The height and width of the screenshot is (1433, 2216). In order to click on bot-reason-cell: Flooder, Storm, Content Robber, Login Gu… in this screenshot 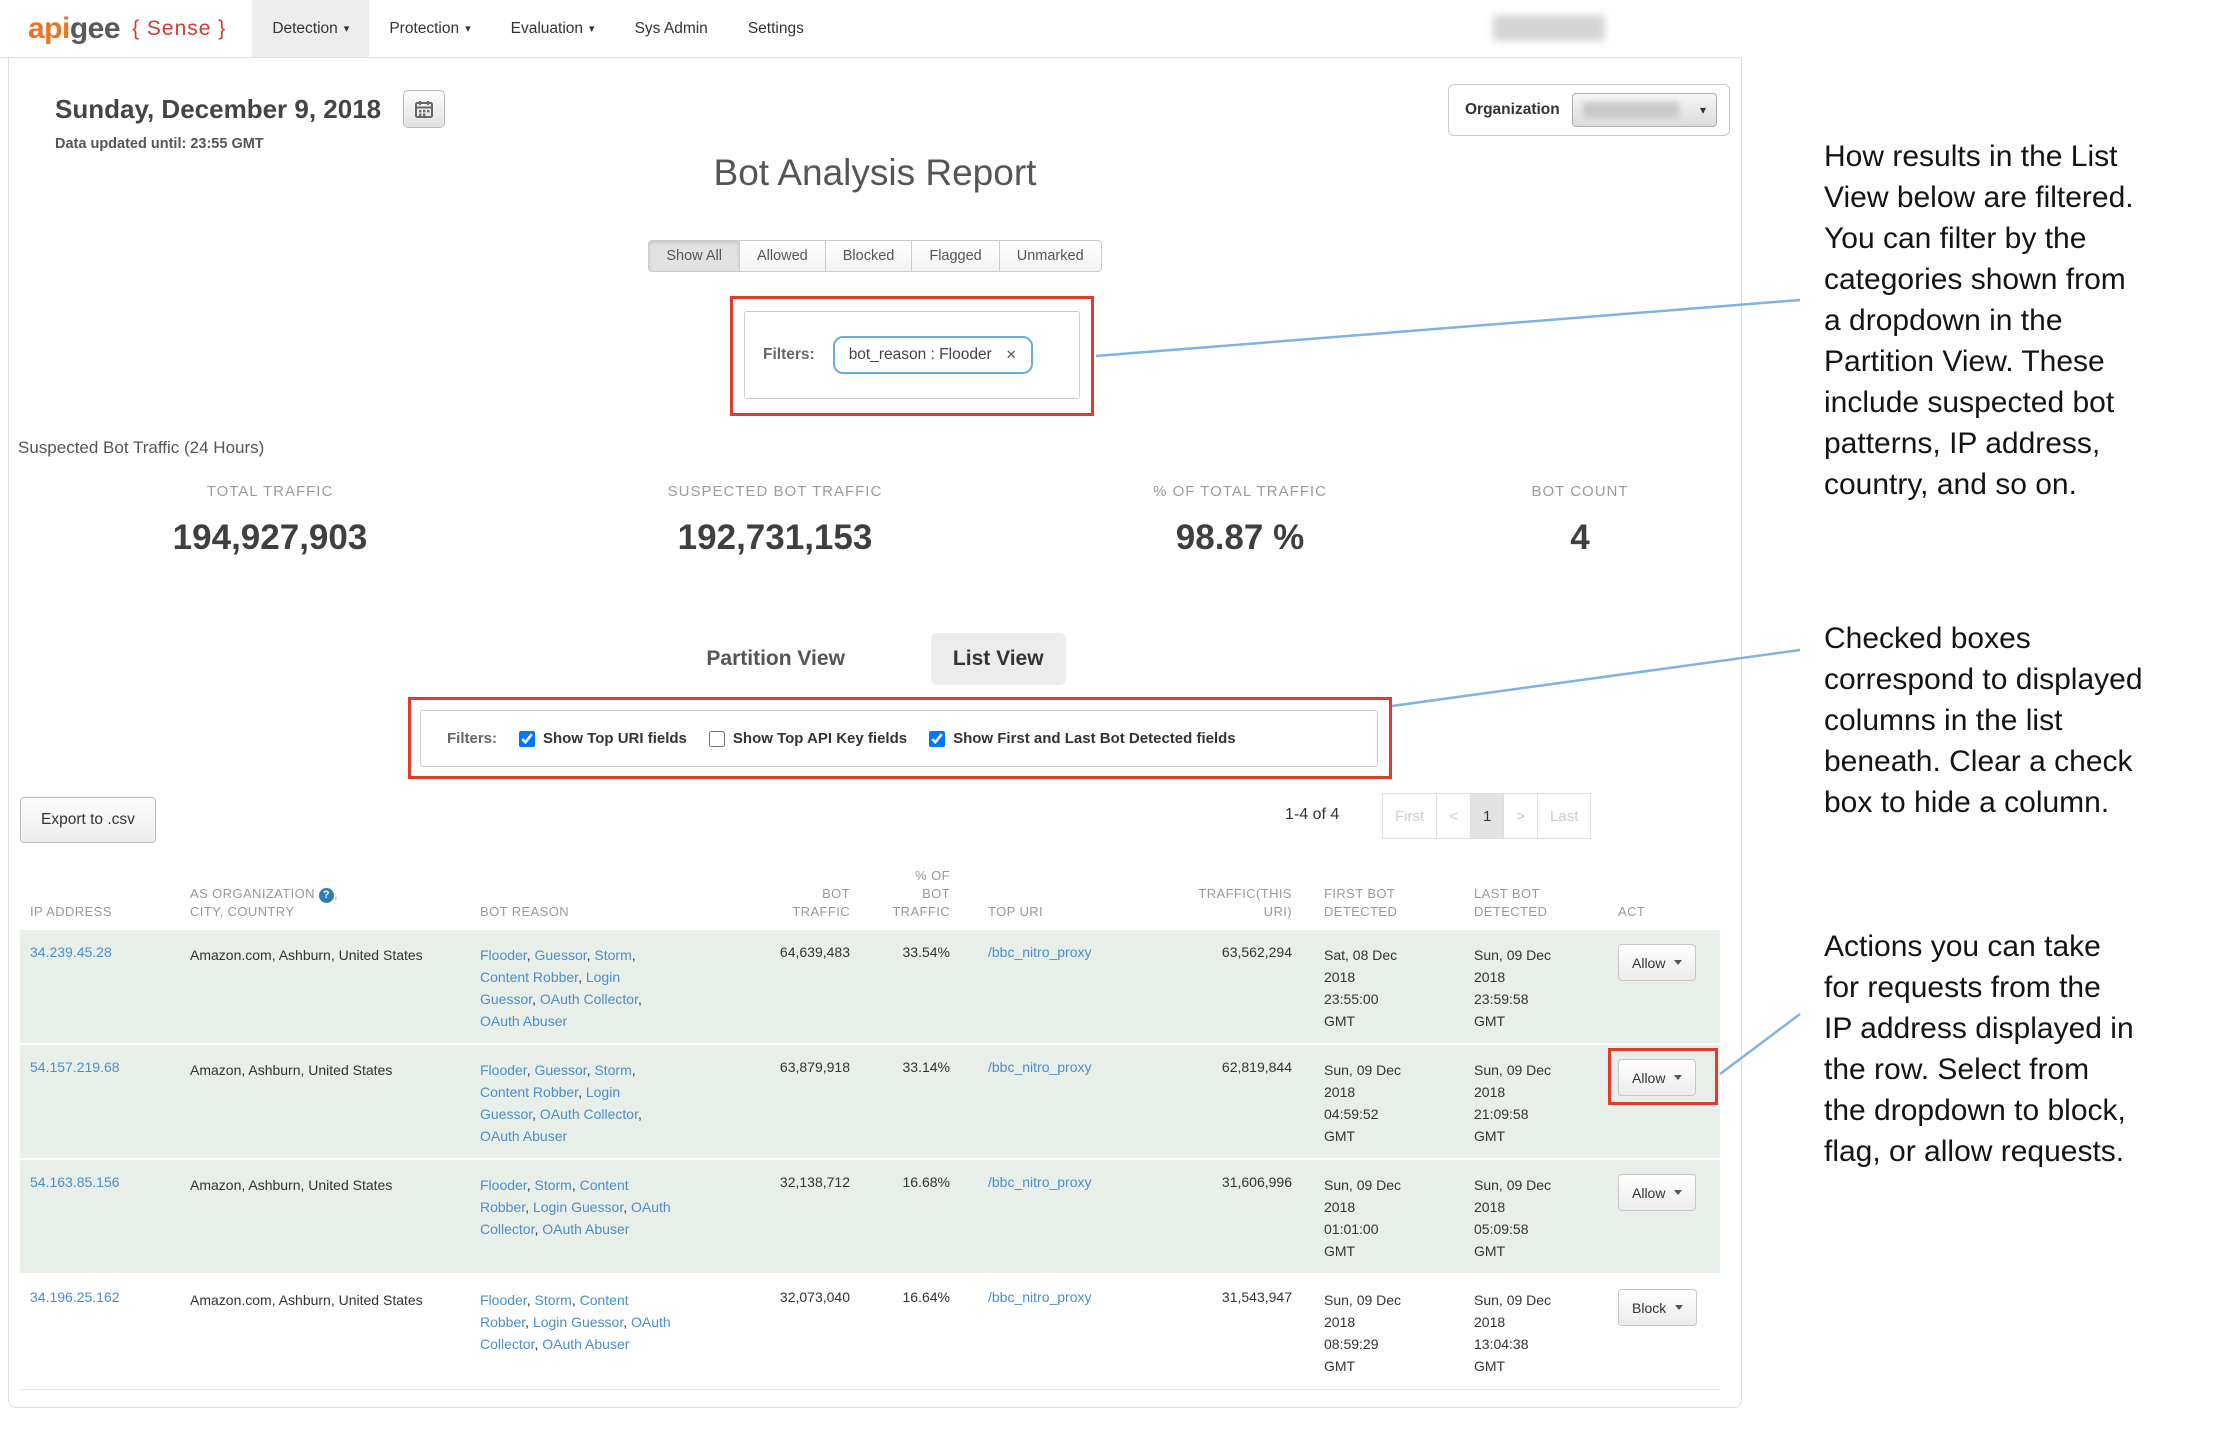, I will do `click(575, 1322)`.